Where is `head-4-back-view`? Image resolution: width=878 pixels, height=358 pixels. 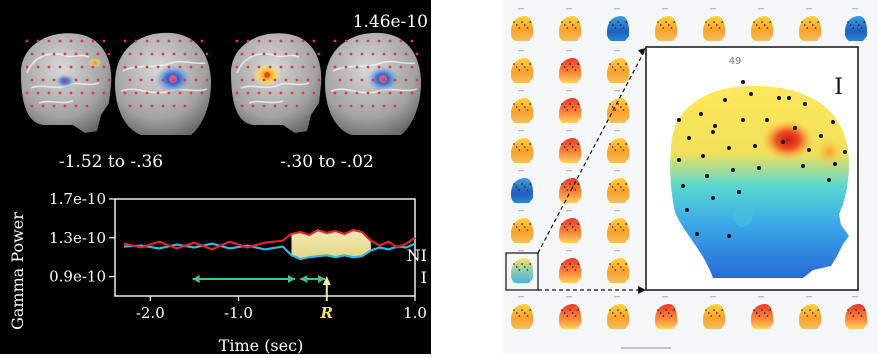
head-4-back-view is located at coordinates (373, 83).